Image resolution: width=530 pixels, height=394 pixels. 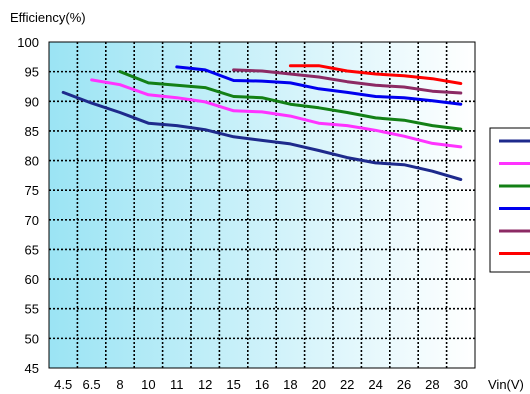 I want to click on y-tick-label: 90, so click(x=32, y=101).